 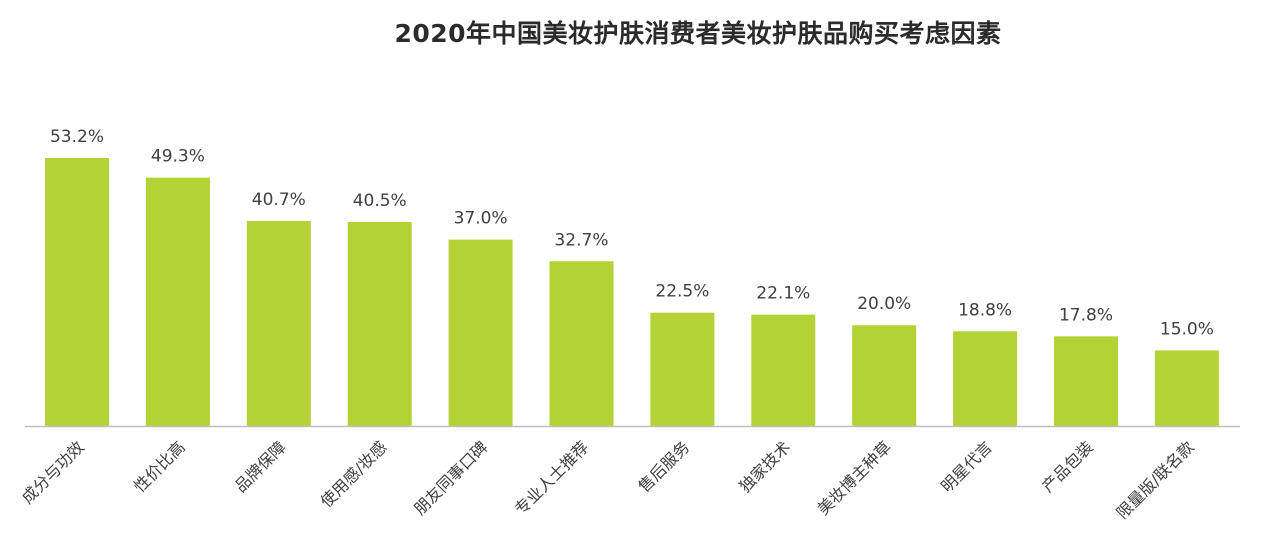 What do you see at coordinates (985, 310) in the screenshot?
I see `data-label: 18.8%` at bounding box center [985, 310].